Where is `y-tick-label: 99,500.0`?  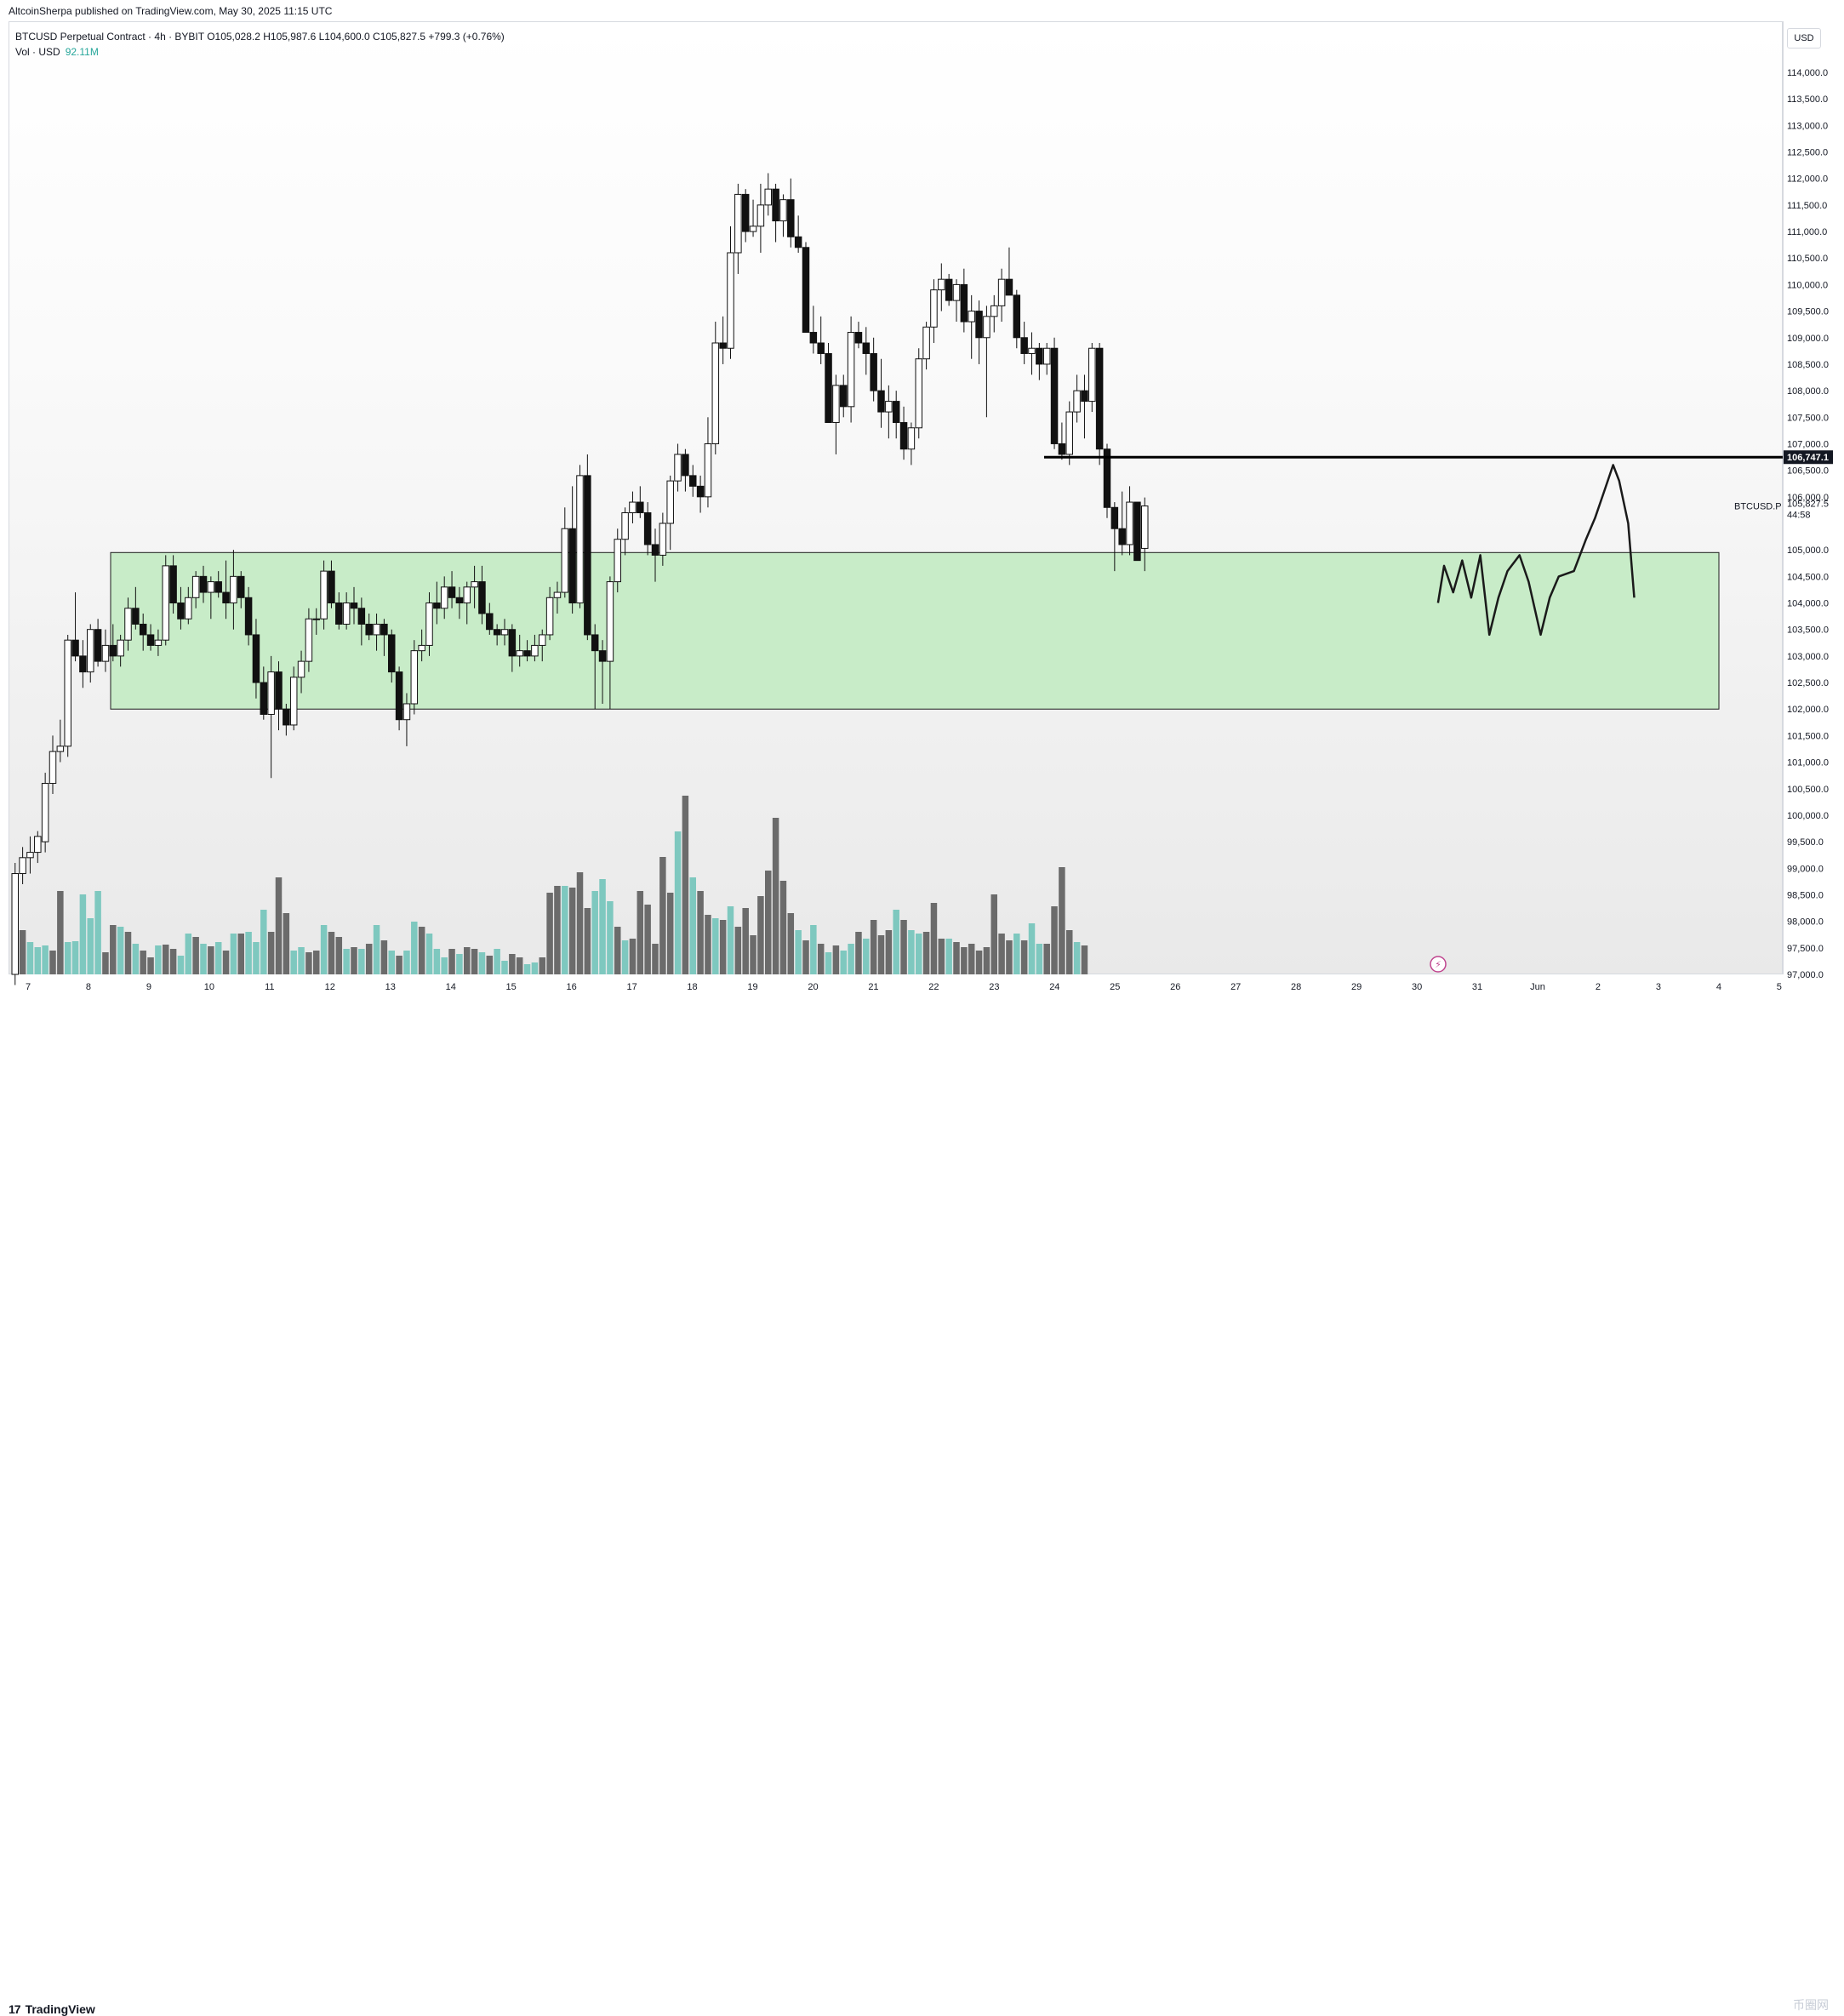
y-tick-label: 99,500.0 is located at coordinates (1805, 842).